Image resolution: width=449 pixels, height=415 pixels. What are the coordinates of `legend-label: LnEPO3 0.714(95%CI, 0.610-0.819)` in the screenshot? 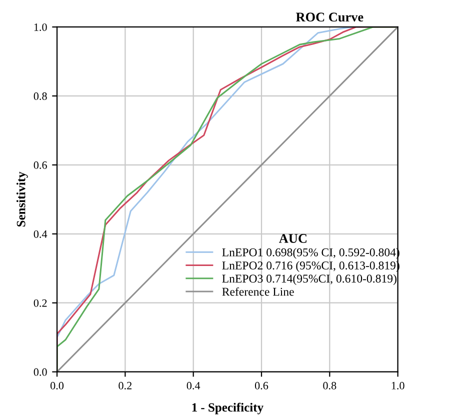 It's located at (309, 280).